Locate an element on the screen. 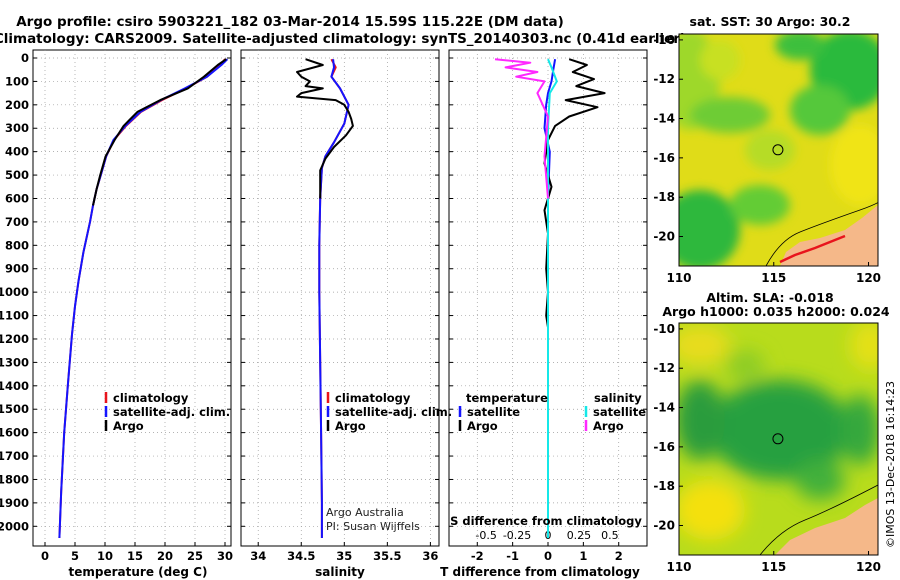  temperature-legend: climatology satellite-adj. clim. Argo is located at coordinates (167, 412).